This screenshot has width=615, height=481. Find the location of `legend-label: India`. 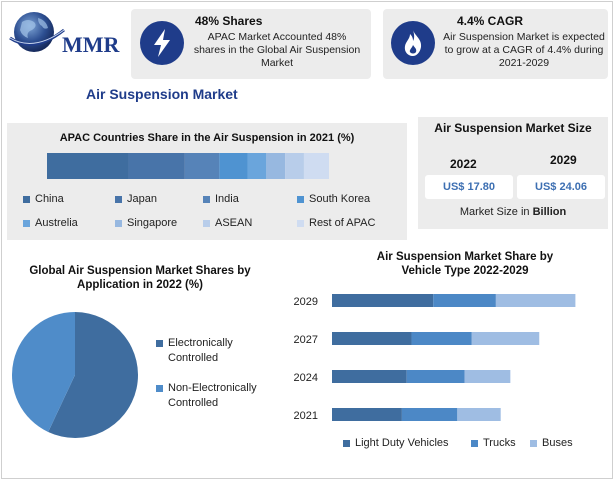

legend-label: India is located at coordinates (227, 199).